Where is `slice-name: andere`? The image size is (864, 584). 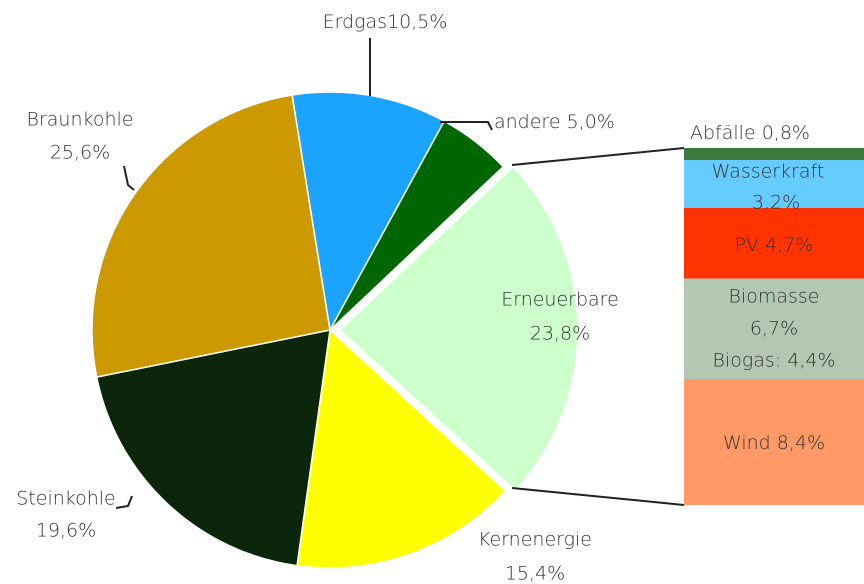
slice-name: andere is located at coordinates (527, 122).